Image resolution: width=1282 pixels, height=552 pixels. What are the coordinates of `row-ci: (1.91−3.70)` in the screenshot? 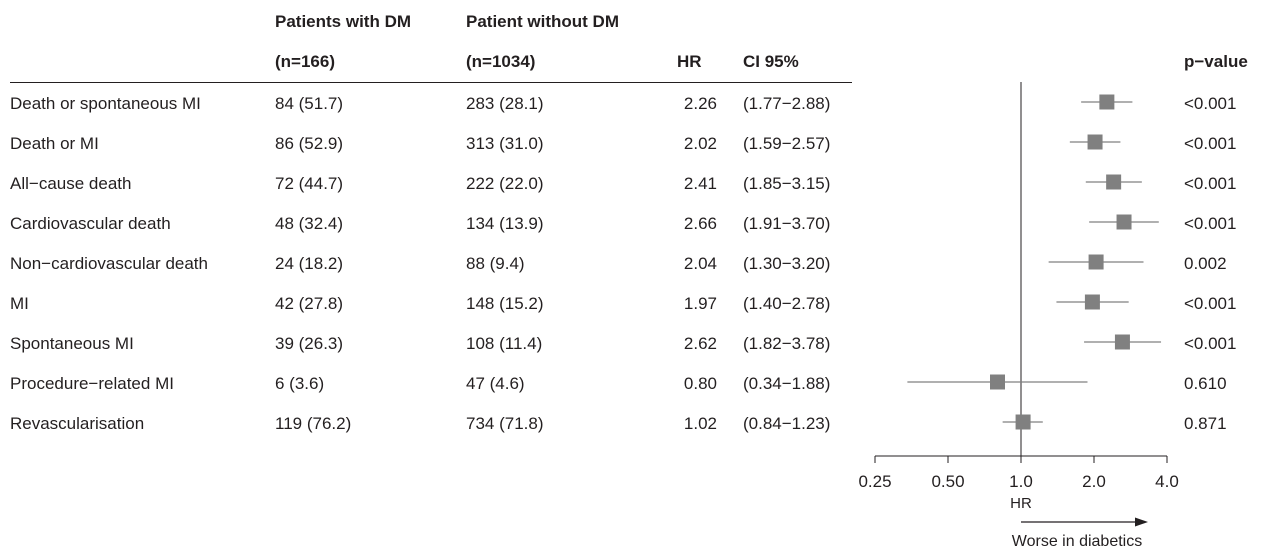 It's located at (787, 223).